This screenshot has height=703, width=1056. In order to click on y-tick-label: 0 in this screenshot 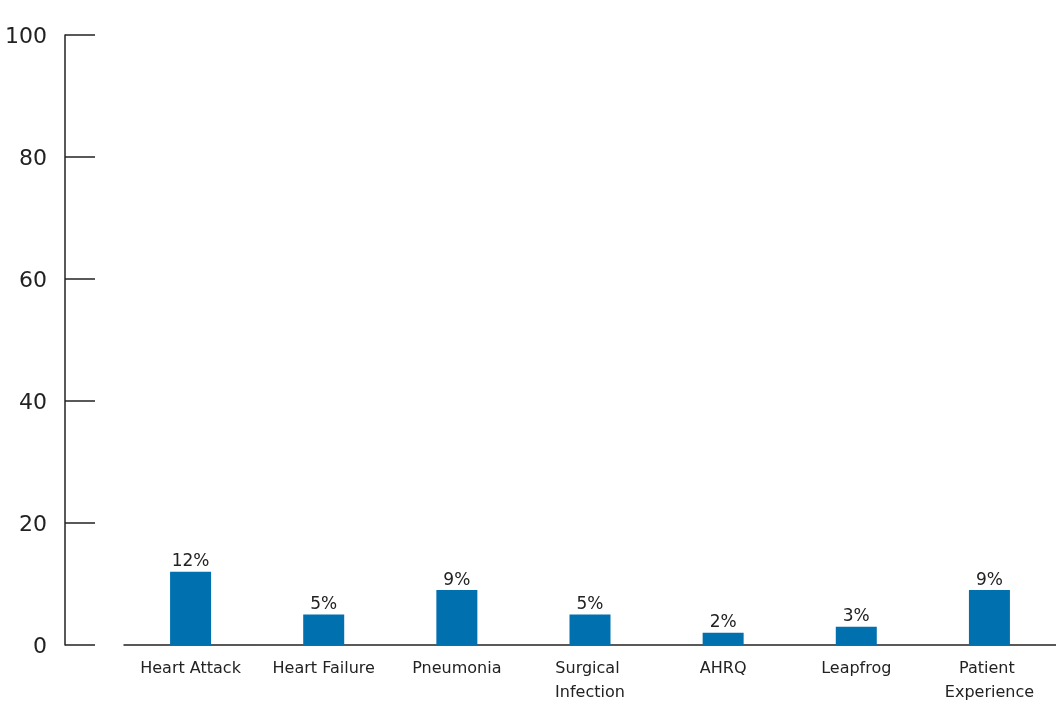, I will do `click(40, 645)`.